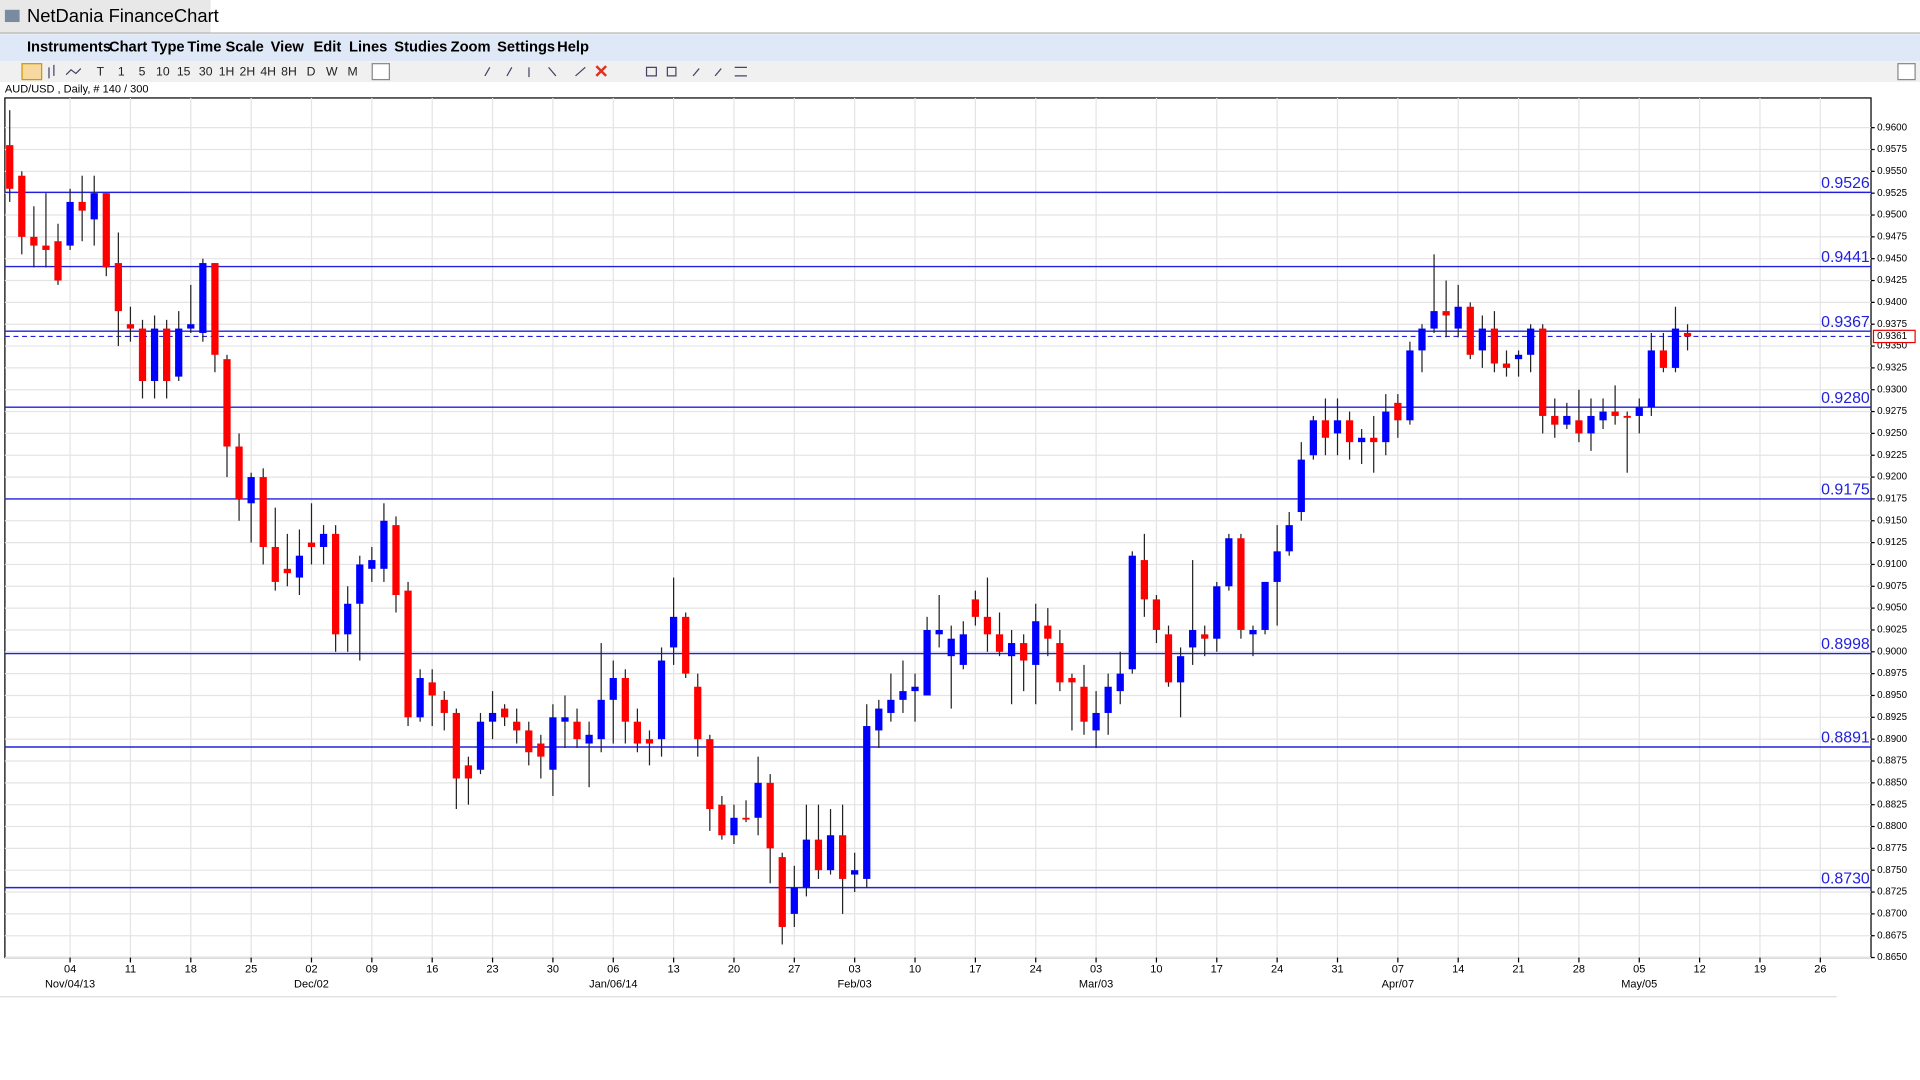  I want to click on timeframe-button: 15, so click(184, 71).